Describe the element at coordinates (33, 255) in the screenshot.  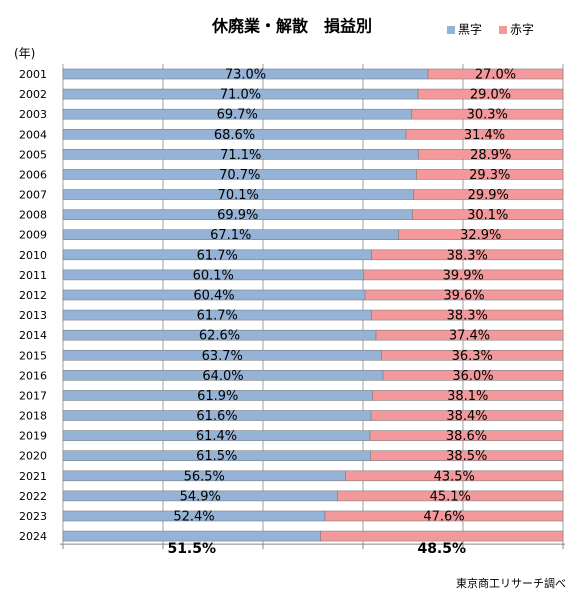
I see `y-tick-label: 2010` at that location.